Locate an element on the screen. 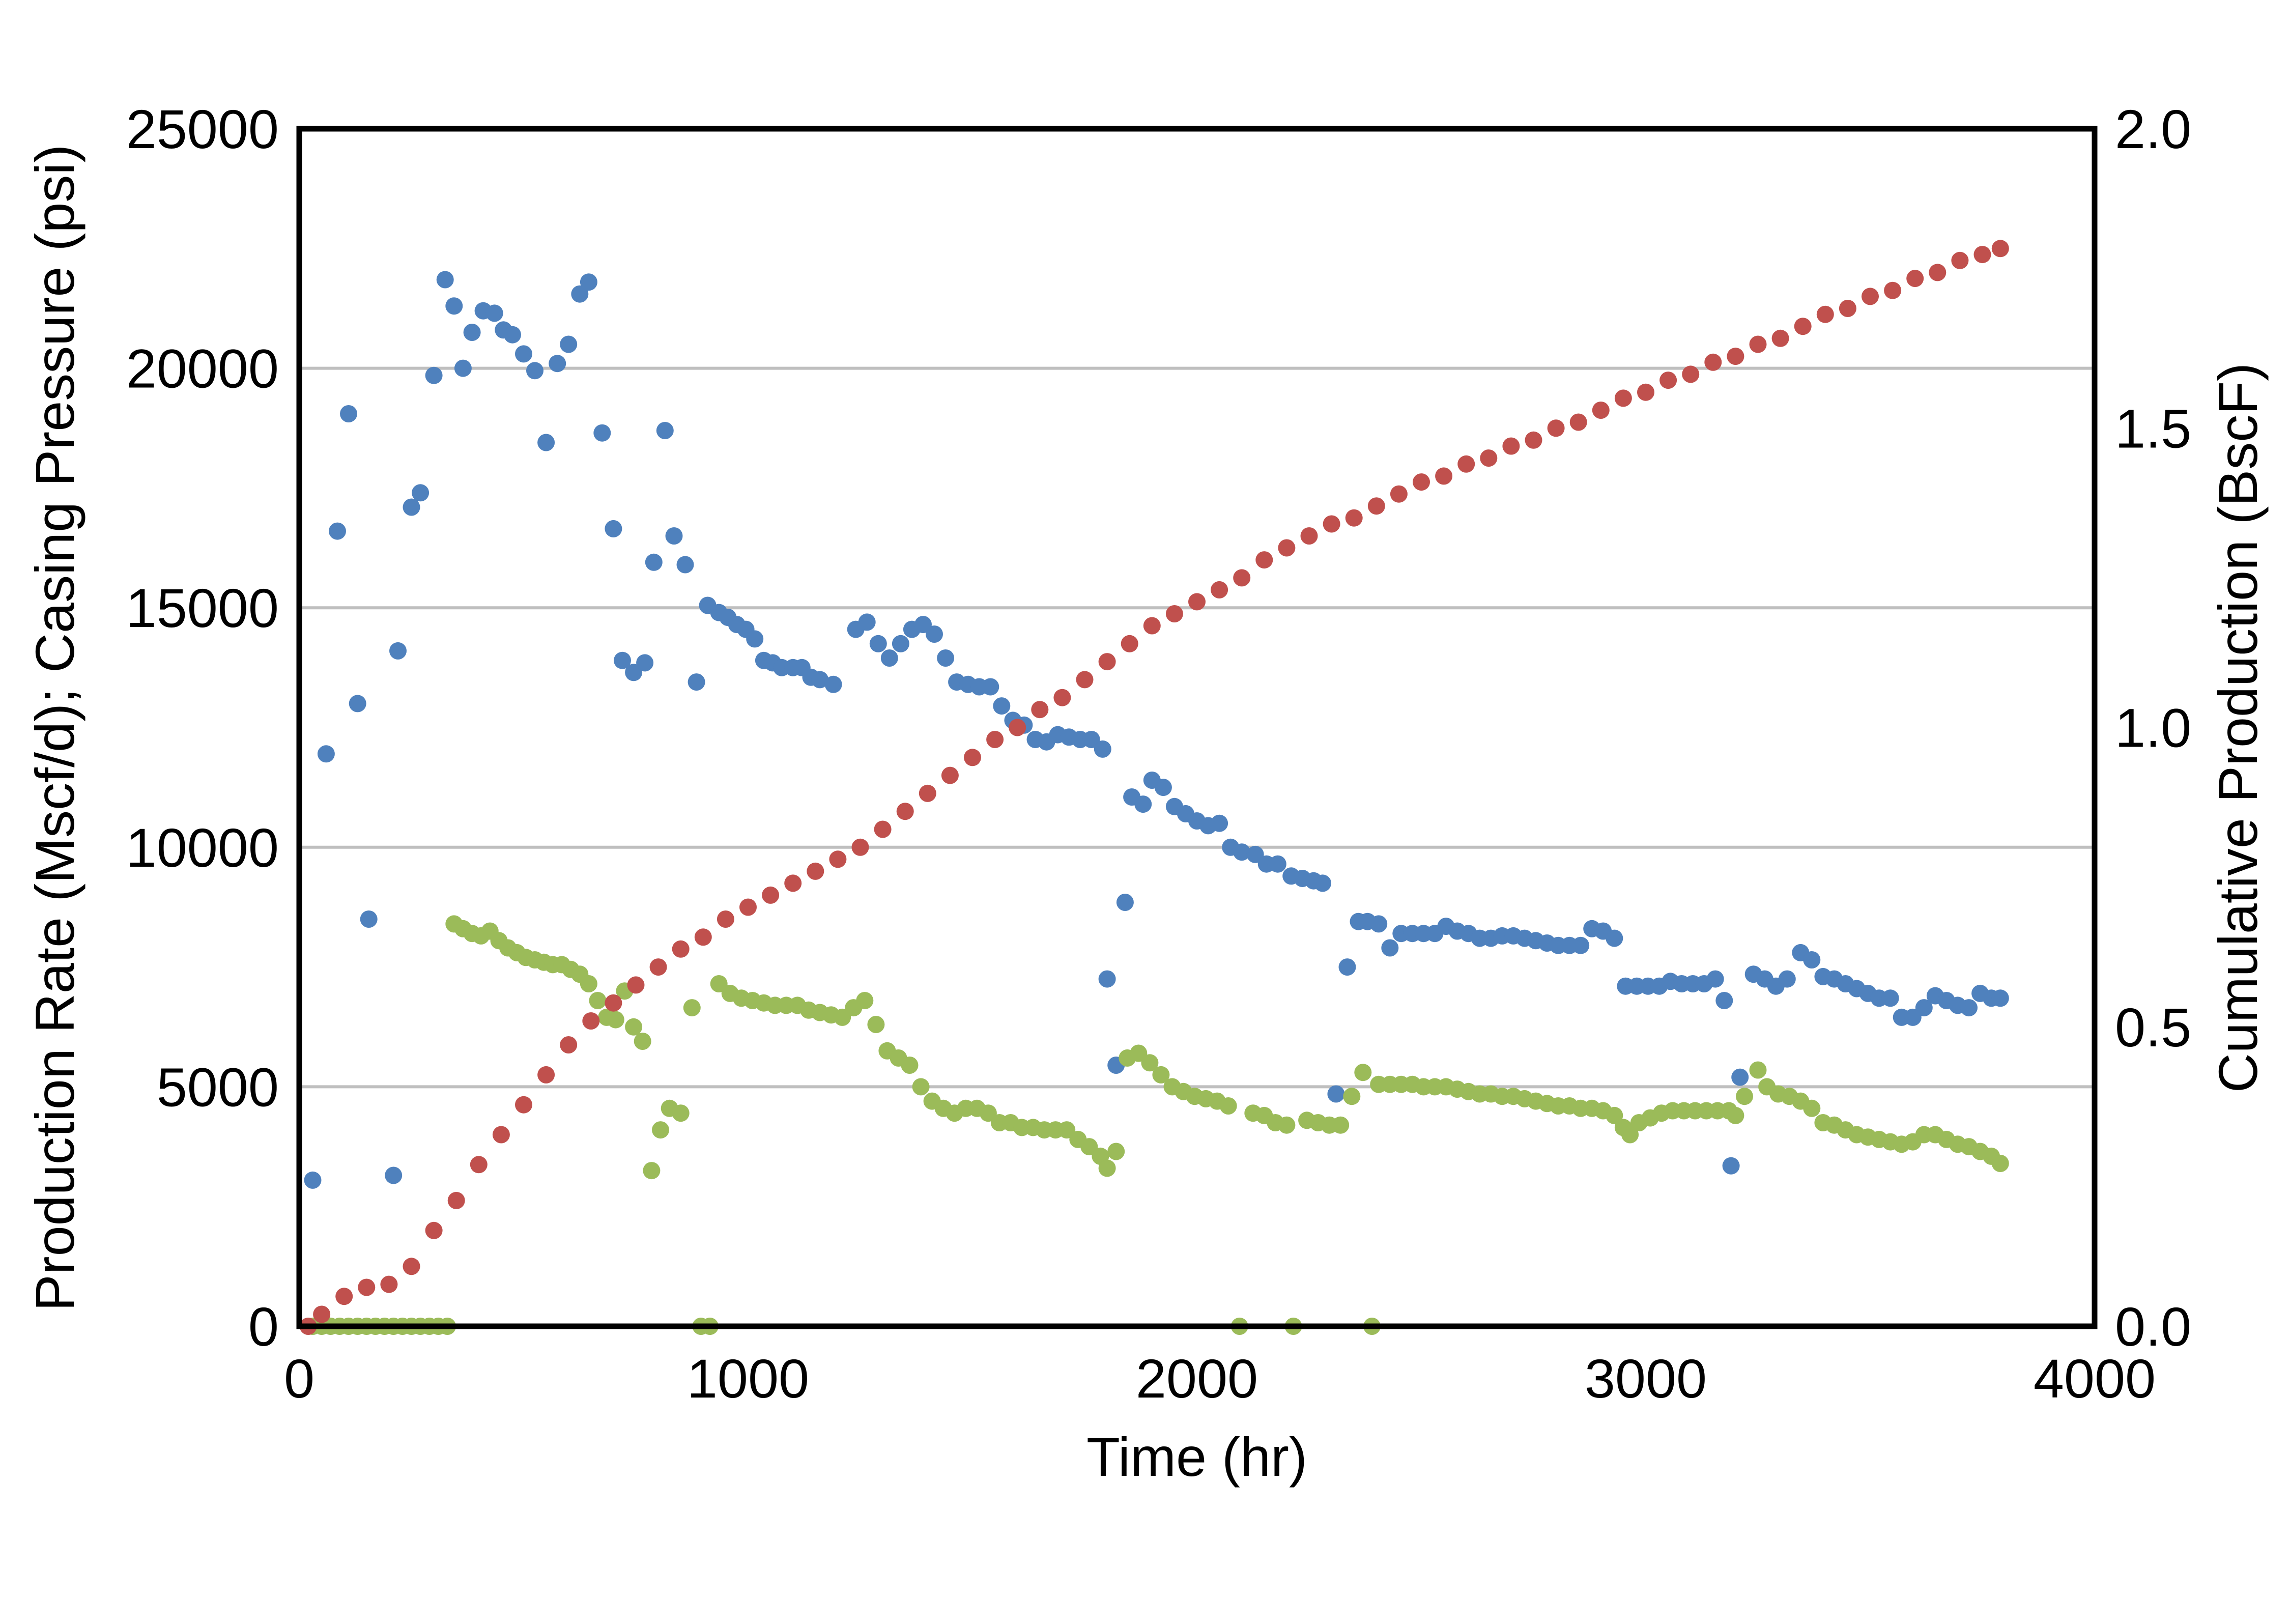 Image resolution: width=2290 pixels, height=1624 pixels. x-tick-label: 3000 is located at coordinates (1646, 1378).